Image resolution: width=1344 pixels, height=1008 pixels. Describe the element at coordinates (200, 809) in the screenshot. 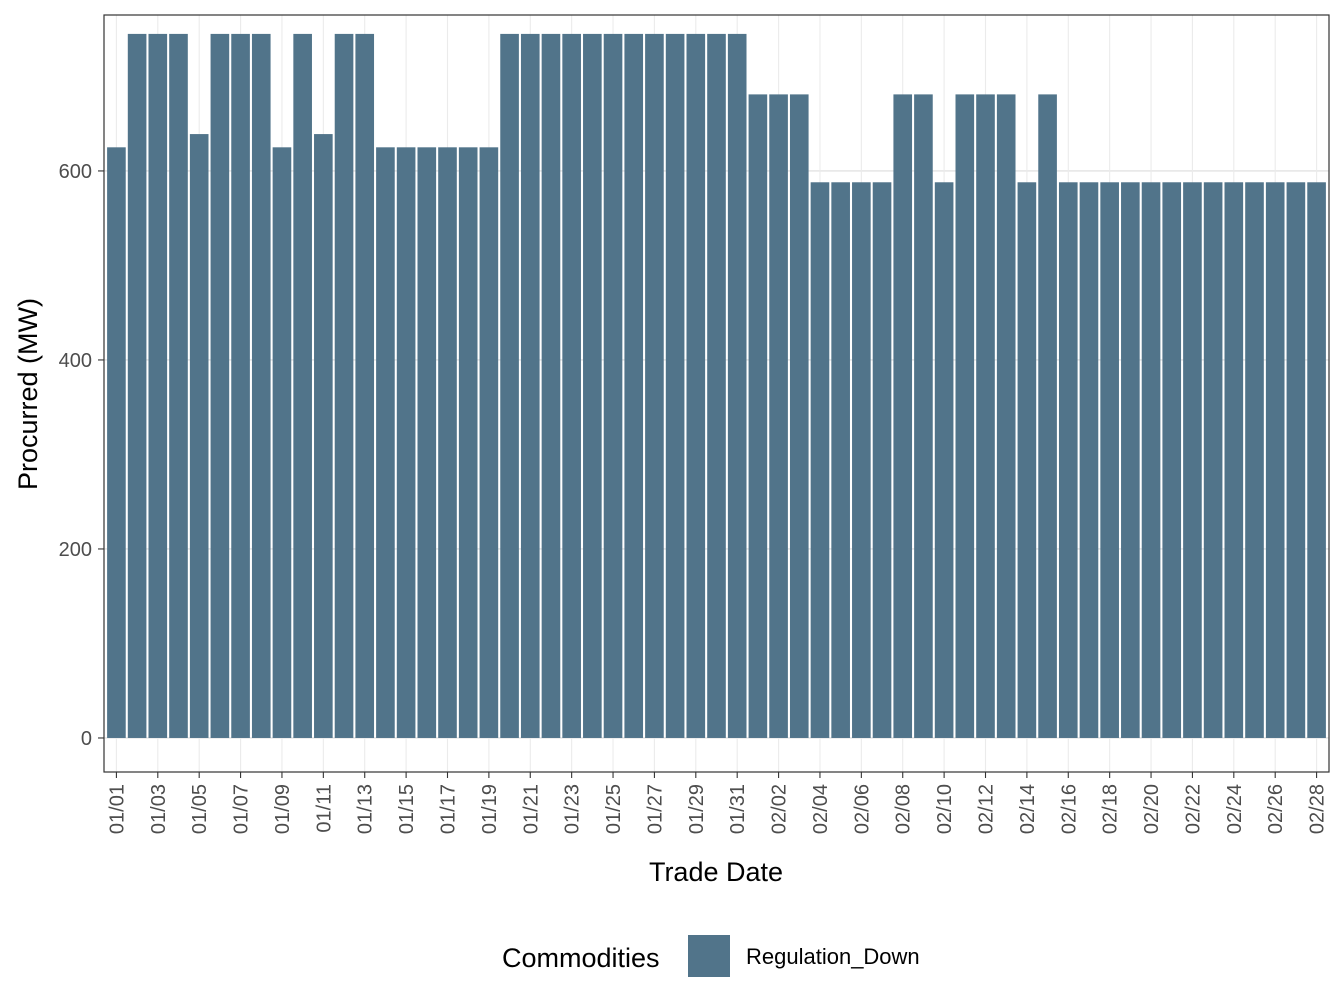

I see `x-tick-label: 01/05` at that location.